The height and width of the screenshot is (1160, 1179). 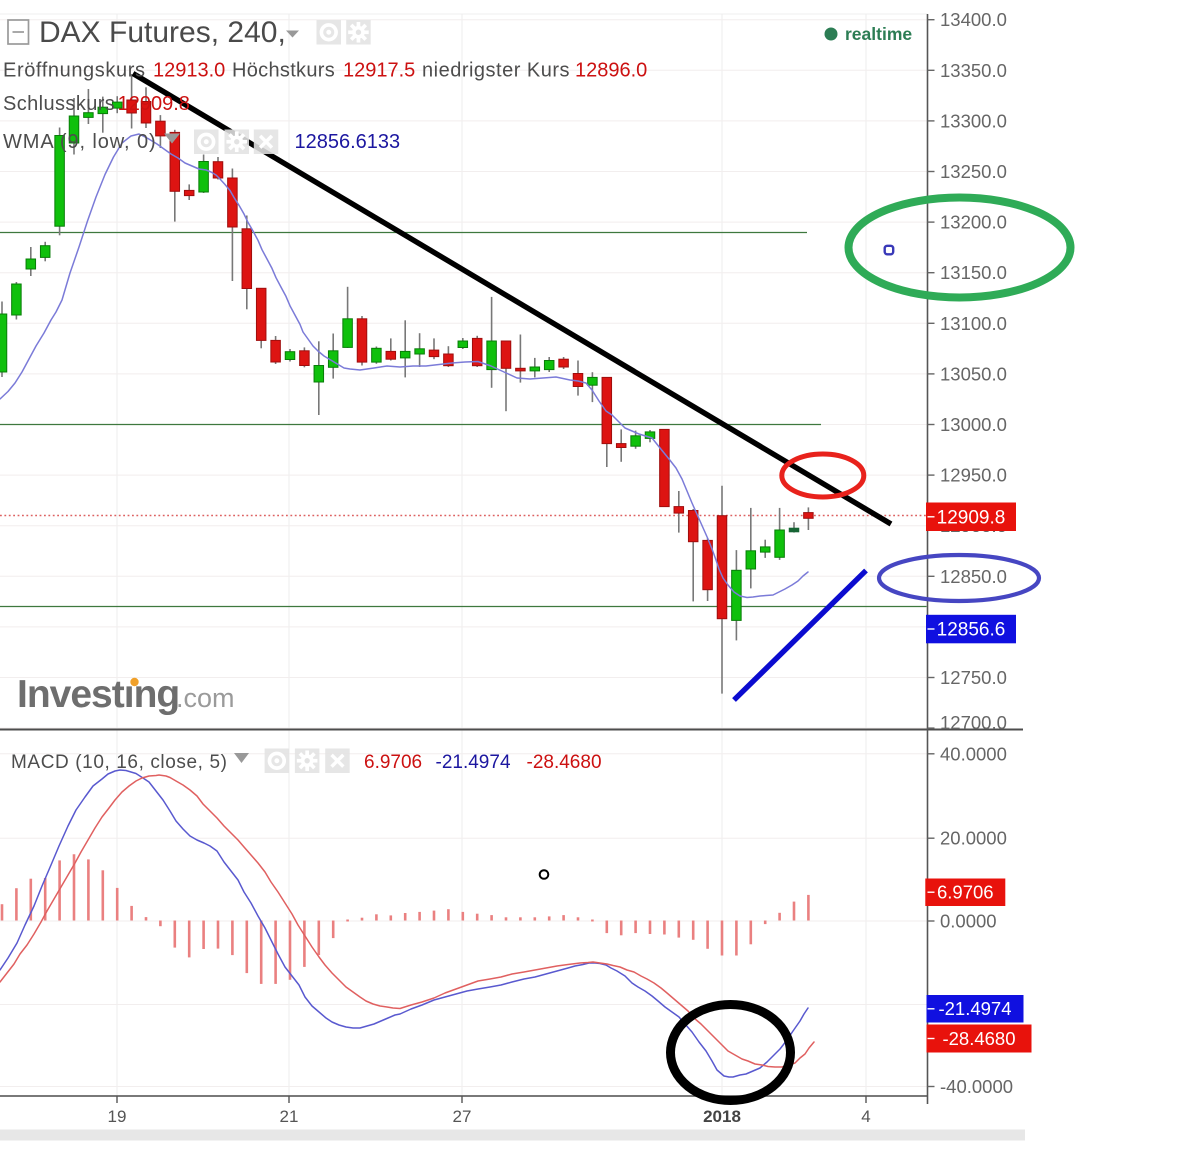 What do you see at coordinates (973, 475) in the screenshot?
I see `svg-text: 12950.0` at bounding box center [973, 475].